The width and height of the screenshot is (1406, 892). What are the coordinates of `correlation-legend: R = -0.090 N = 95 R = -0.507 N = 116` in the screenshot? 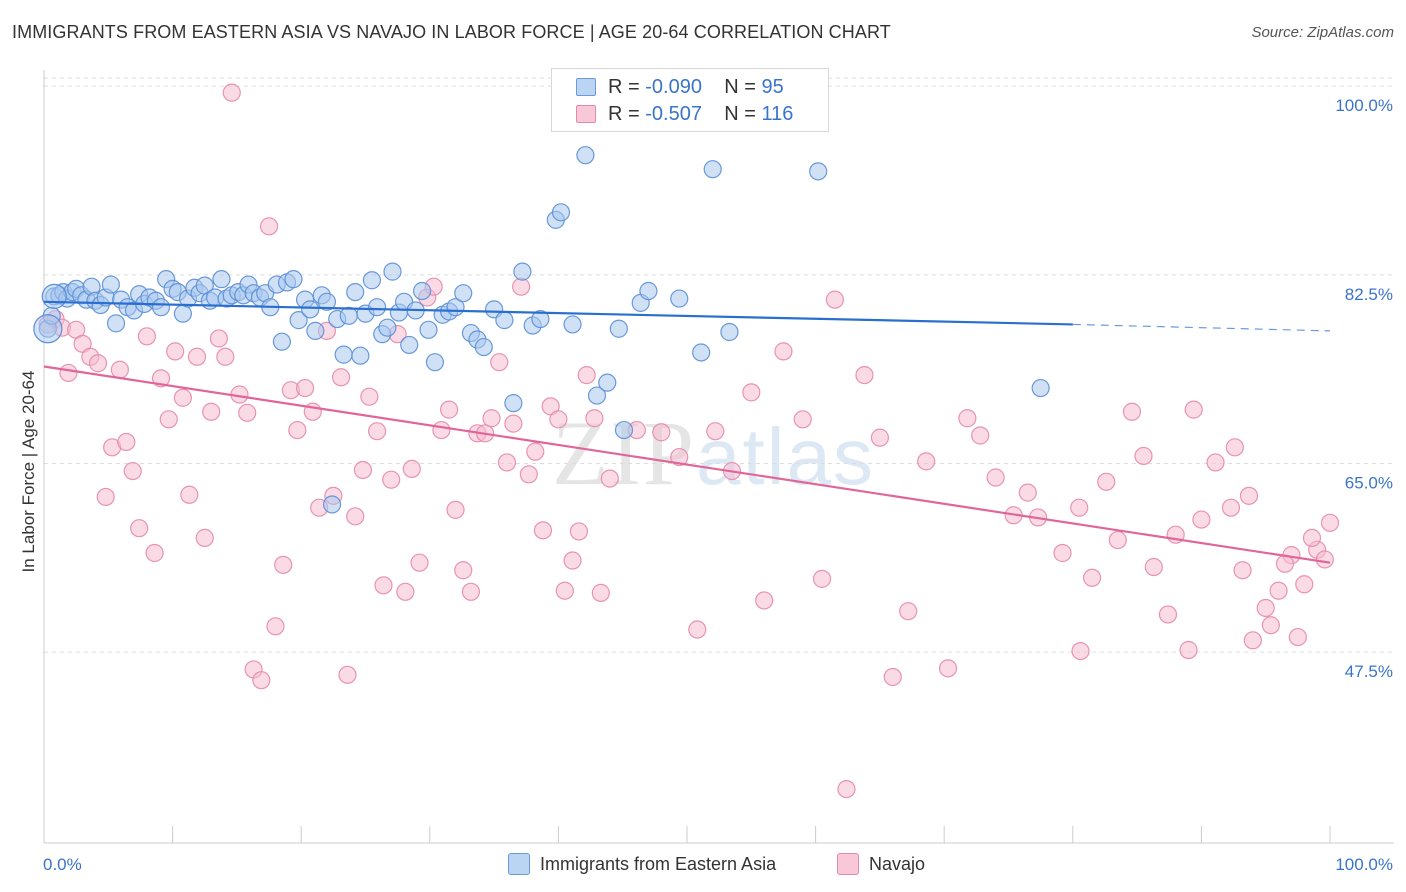 It's located at (690, 100).